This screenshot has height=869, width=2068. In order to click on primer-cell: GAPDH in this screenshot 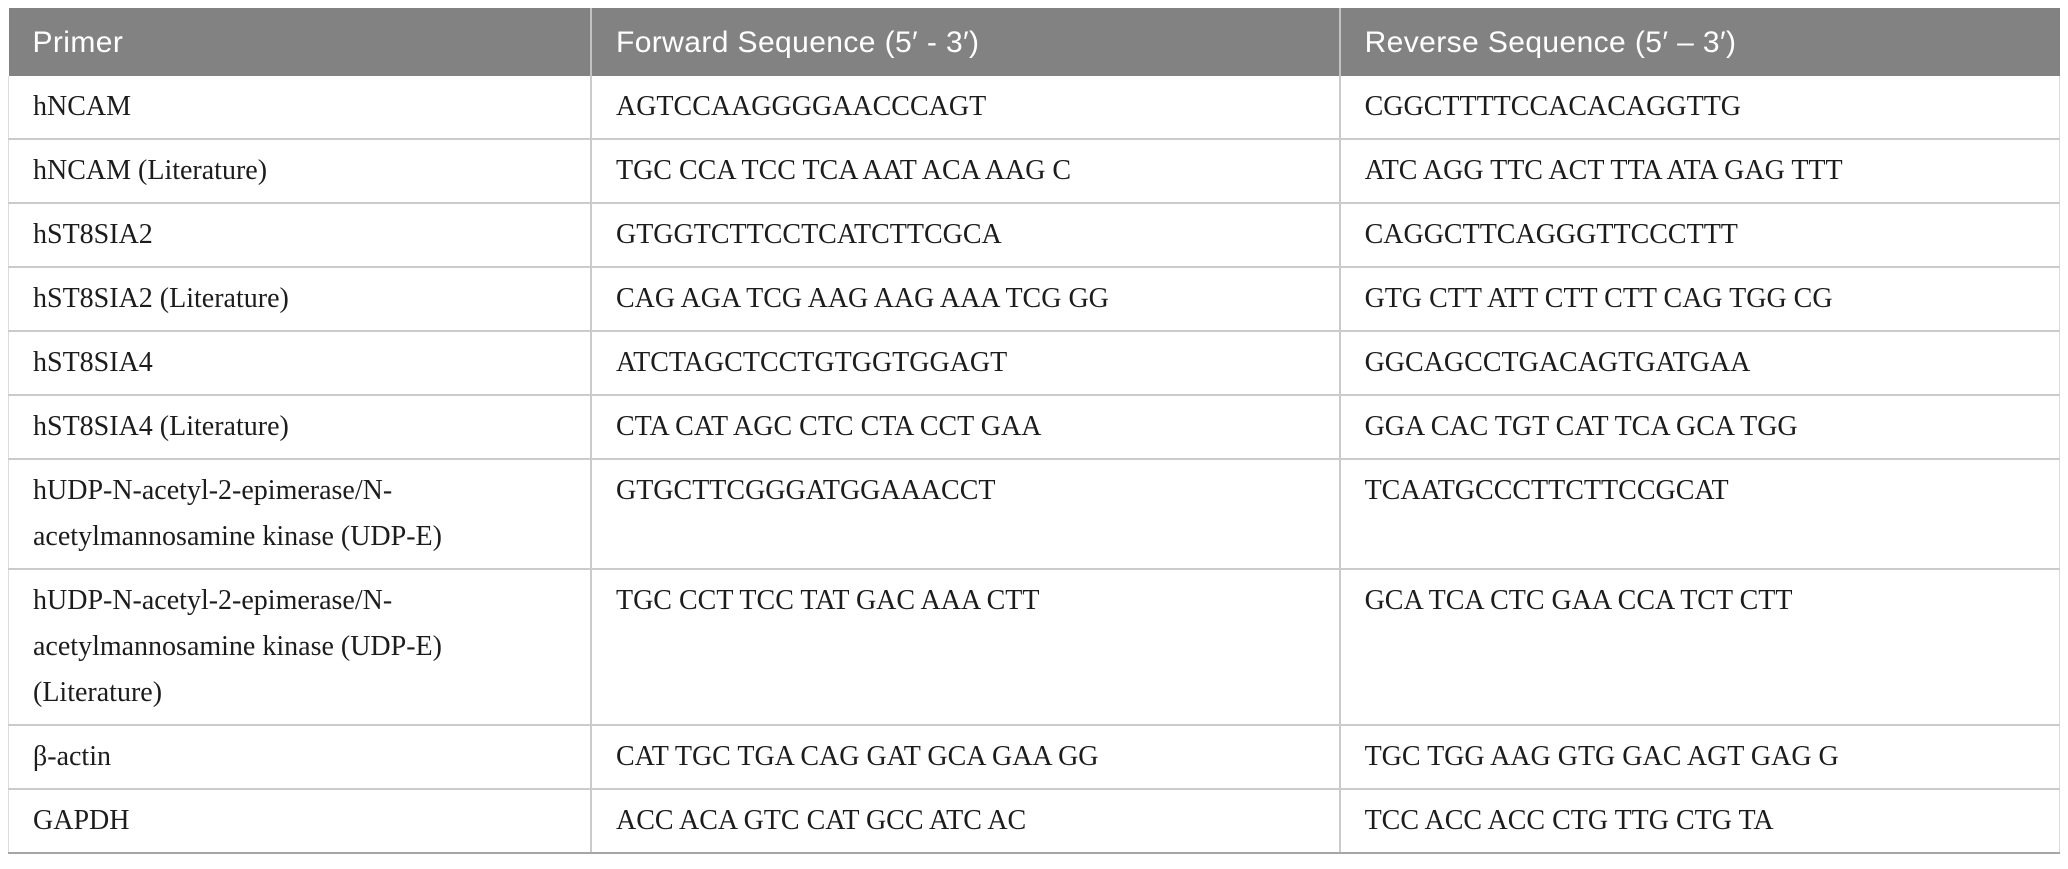, I will do `click(299, 821)`.